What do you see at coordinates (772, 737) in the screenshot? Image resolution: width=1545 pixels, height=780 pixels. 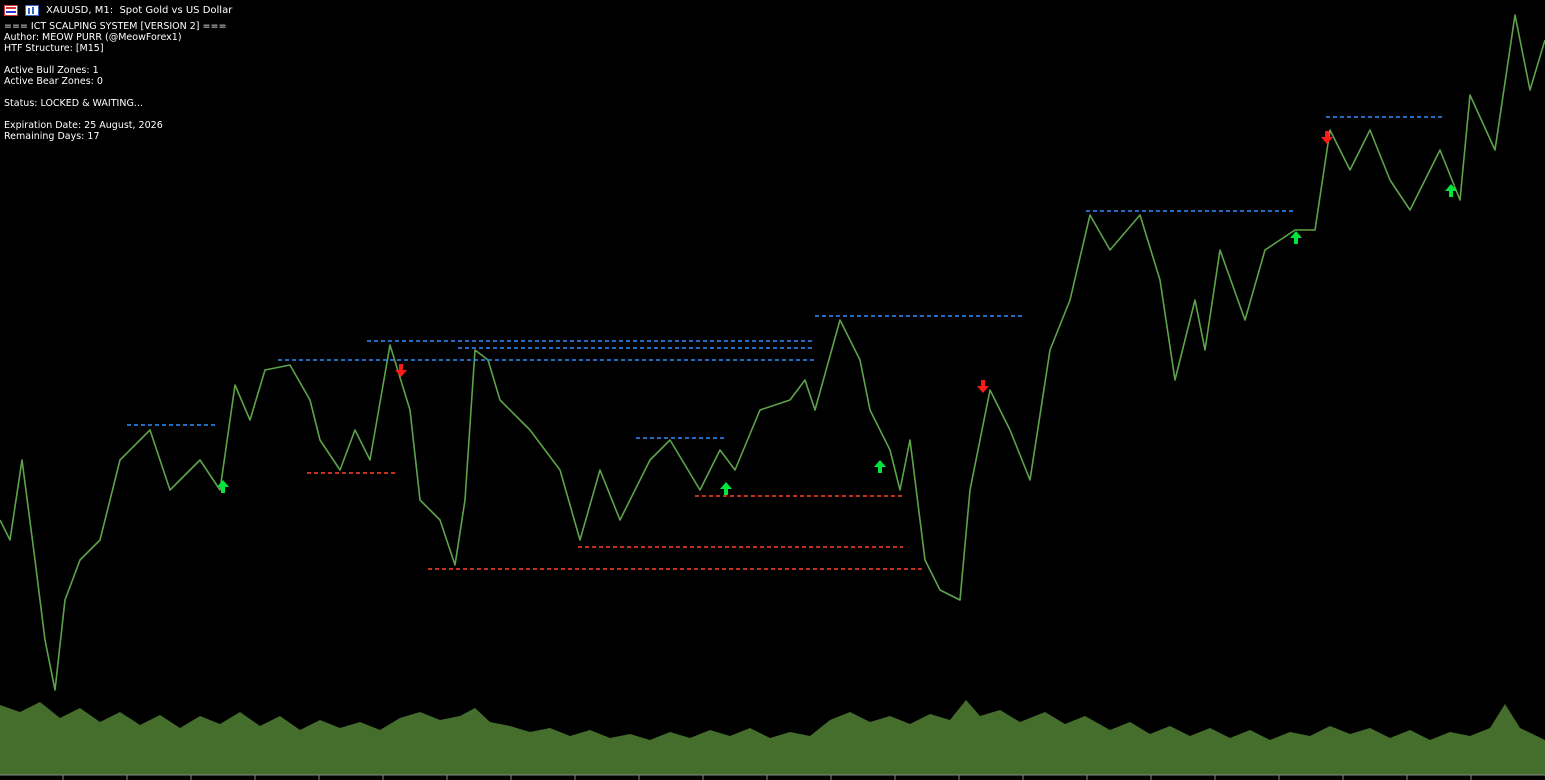 I see `volume` at bounding box center [772, 737].